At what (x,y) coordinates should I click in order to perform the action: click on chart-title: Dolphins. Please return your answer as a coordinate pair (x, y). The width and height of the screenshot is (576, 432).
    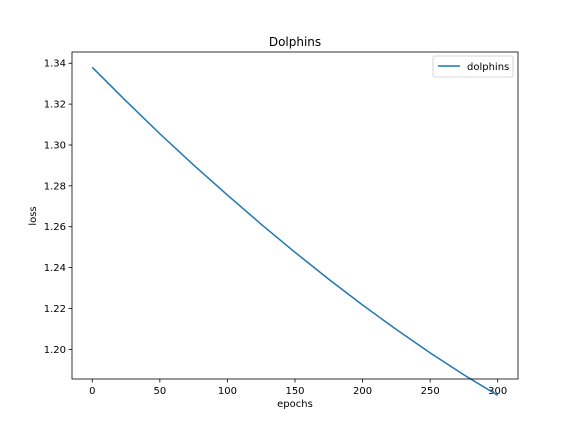
    Looking at the image, I should click on (295, 42).